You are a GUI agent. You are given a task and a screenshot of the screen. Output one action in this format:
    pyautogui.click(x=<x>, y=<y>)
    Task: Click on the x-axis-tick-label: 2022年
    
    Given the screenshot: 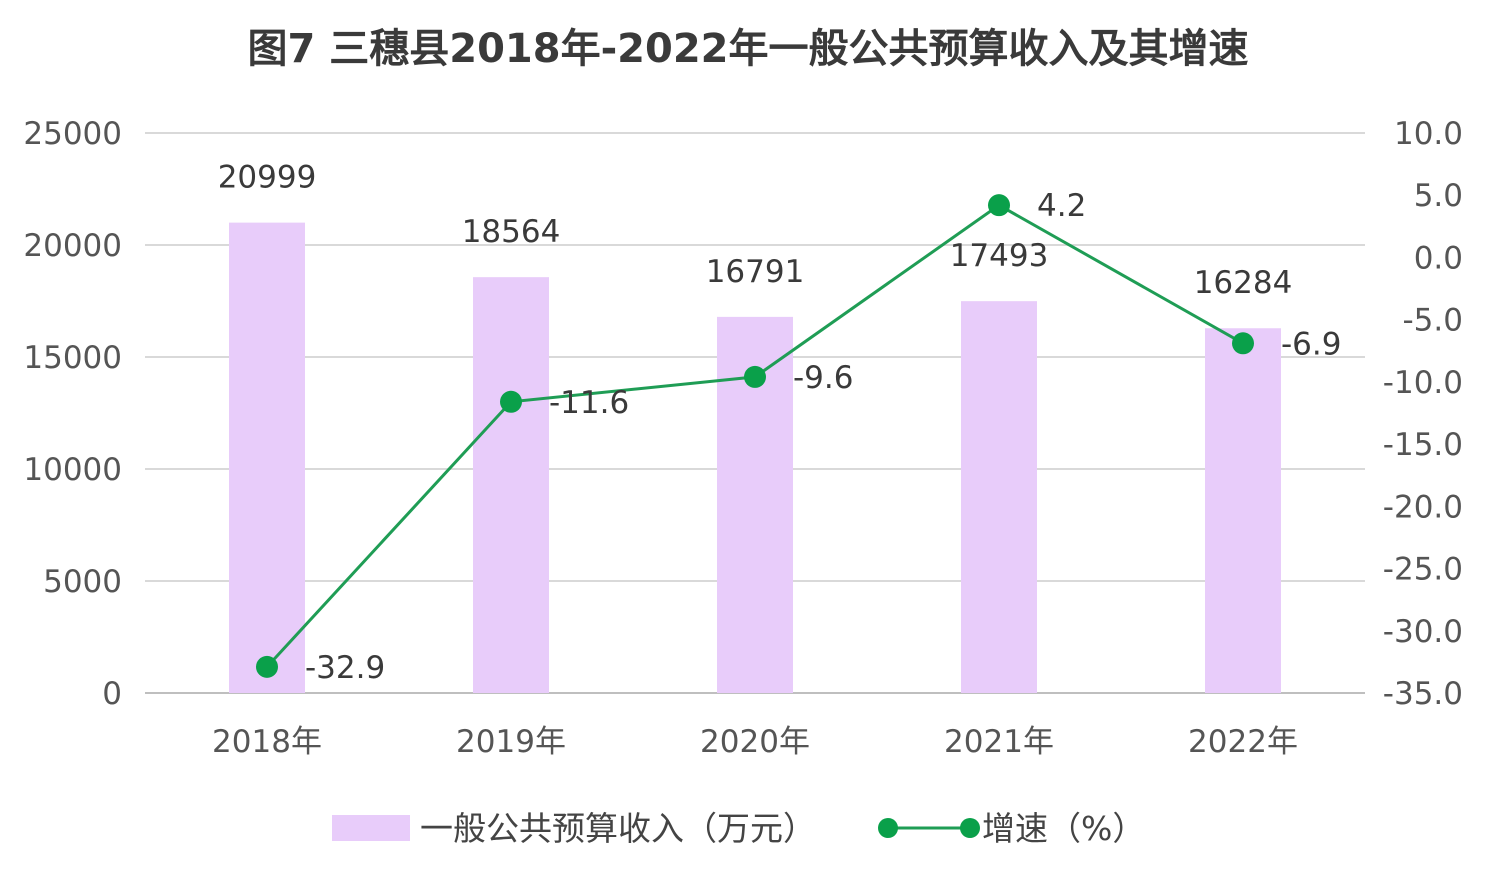 What is the action you would take?
    pyautogui.click(x=1243, y=742)
    